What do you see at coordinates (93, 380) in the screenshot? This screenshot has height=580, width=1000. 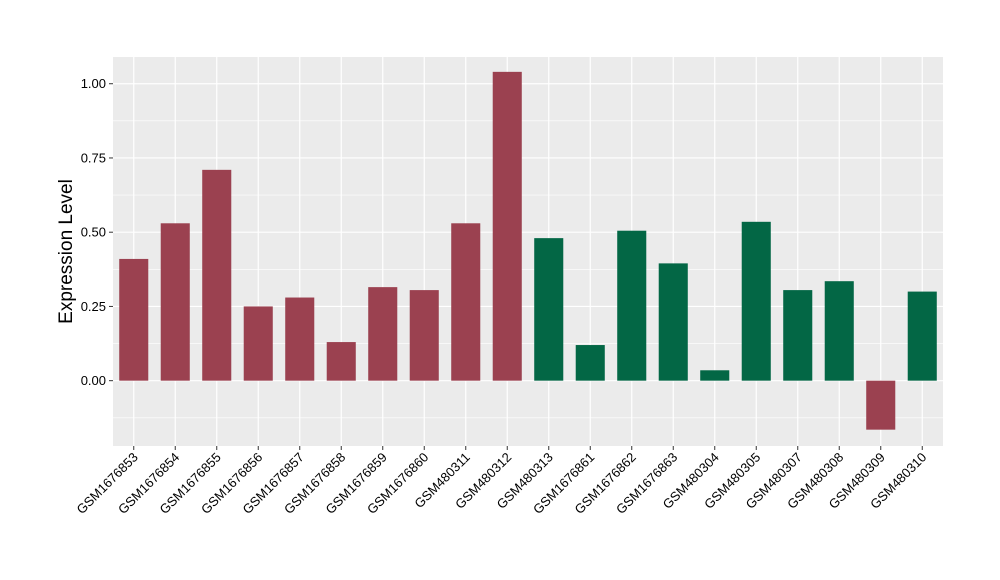 I see `y-tick-label: 0.00` at bounding box center [93, 380].